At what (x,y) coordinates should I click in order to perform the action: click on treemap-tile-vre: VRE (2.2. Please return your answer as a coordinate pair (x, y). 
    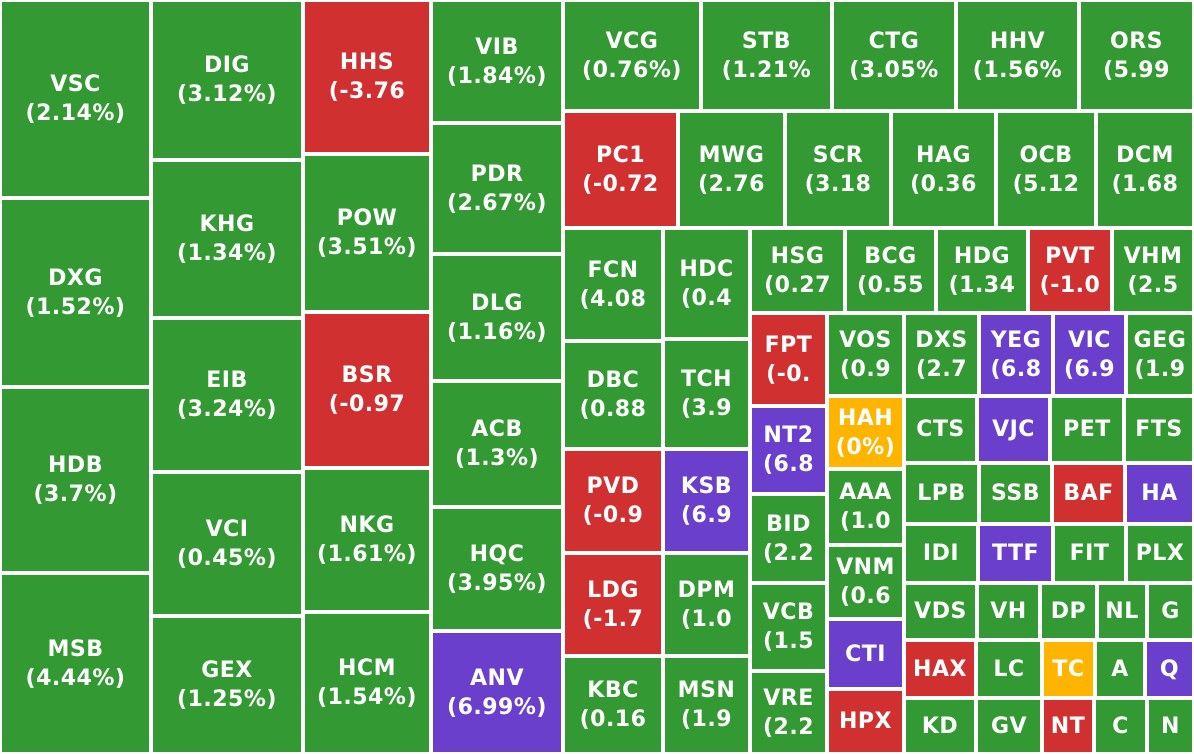
    Looking at the image, I should click on (788, 712).